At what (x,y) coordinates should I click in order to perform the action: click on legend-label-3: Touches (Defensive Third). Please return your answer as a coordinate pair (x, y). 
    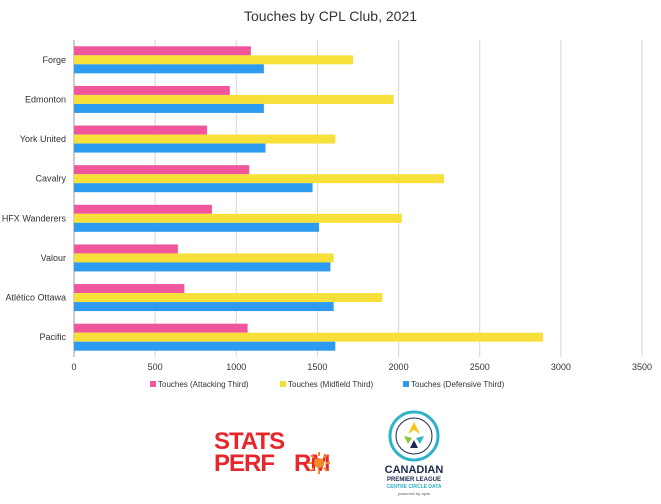
    Looking at the image, I should click on (458, 384).